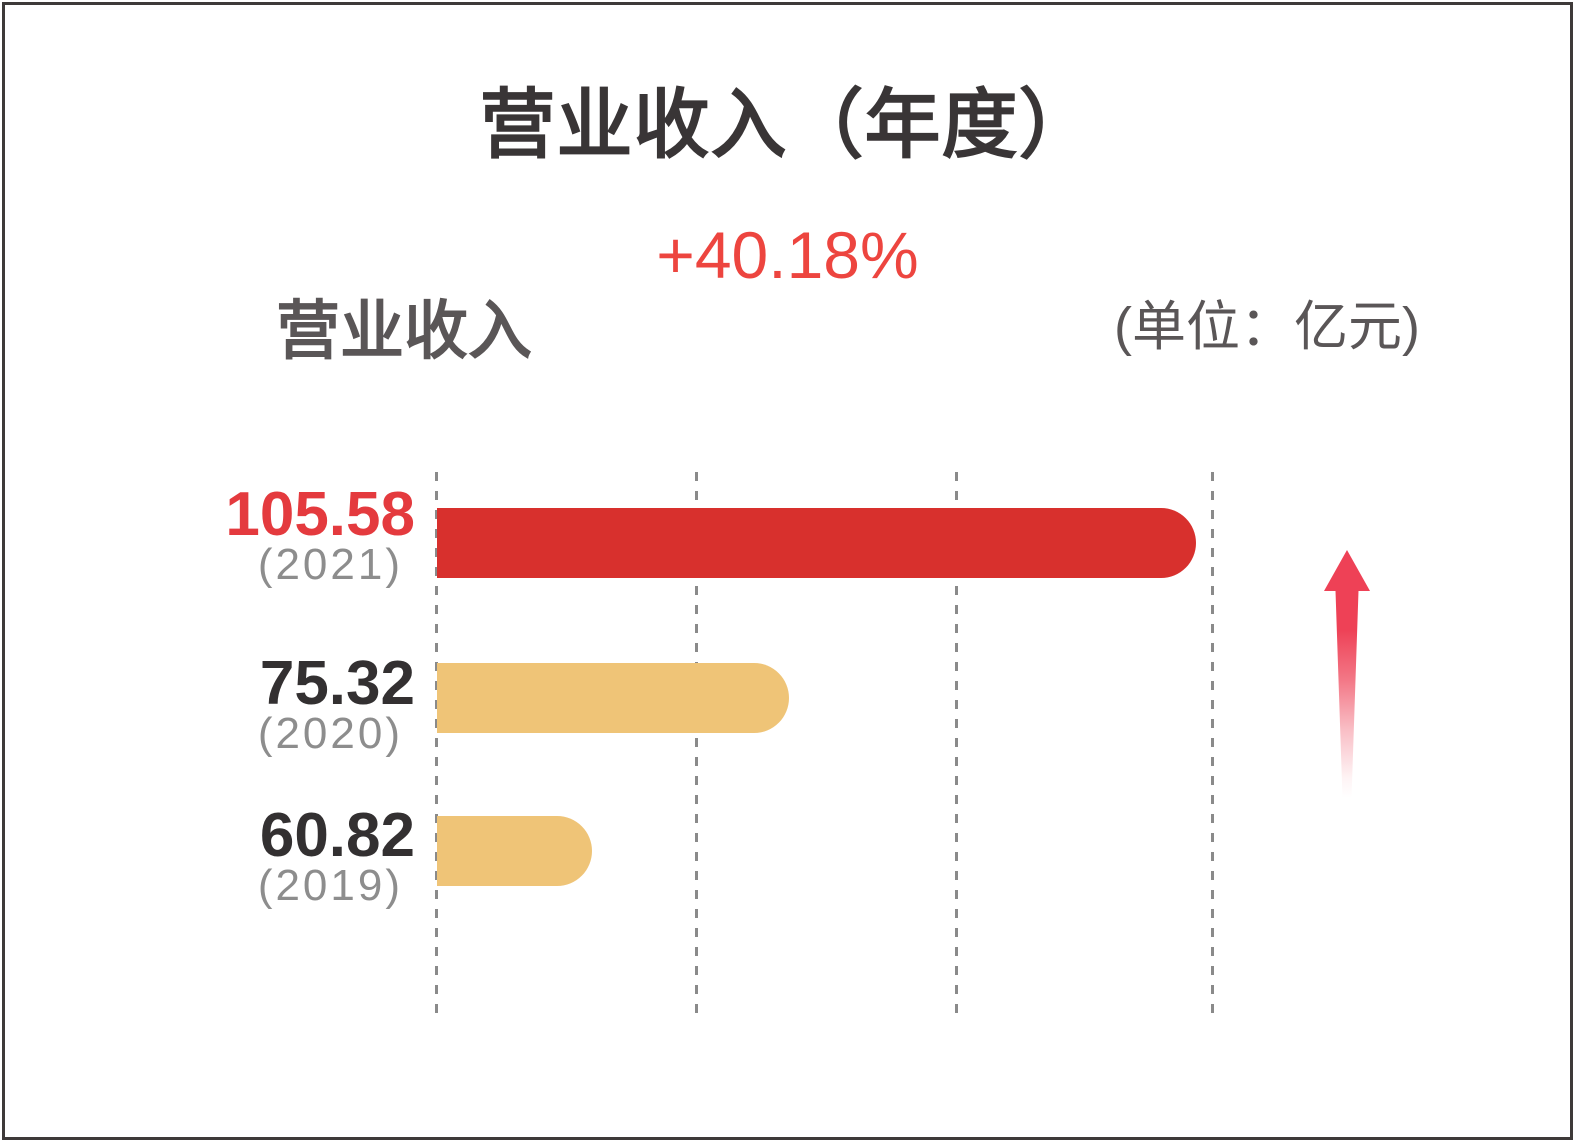  I want to click on growth-rate-label: +40.18%, so click(787, 255).